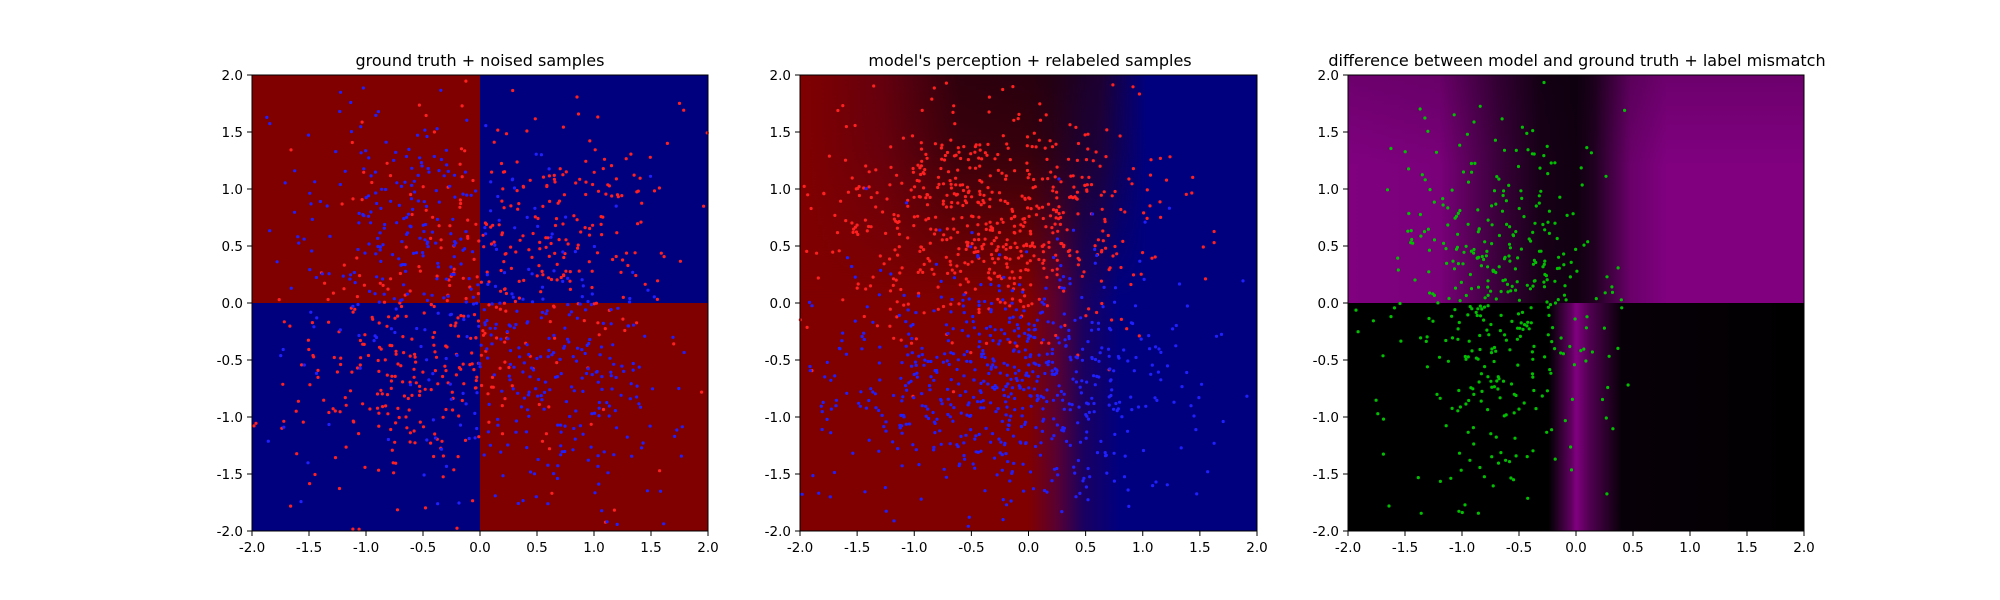 The image size is (2000, 600). Describe the element at coordinates (1029, 60) in the screenshot. I see `panel-title: model's perception + relabeled samples` at that location.